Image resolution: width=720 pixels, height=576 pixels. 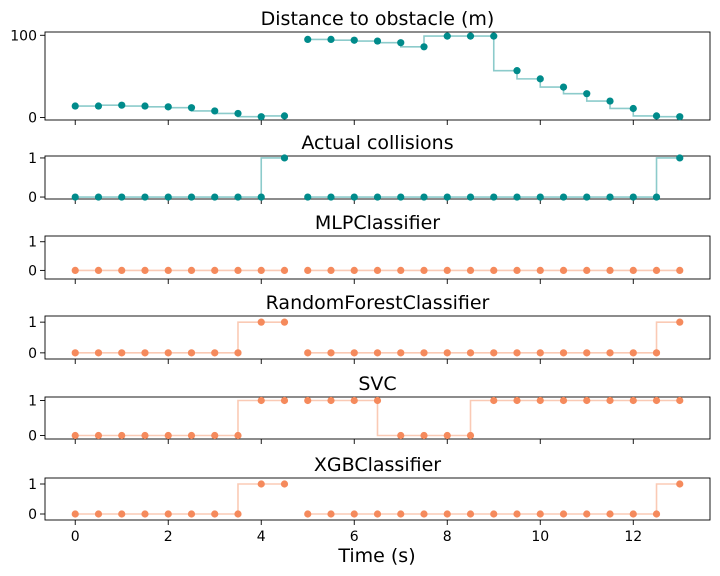 What do you see at coordinates (354, 537) in the screenshot?
I see `x-tick-label: 6` at bounding box center [354, 537].